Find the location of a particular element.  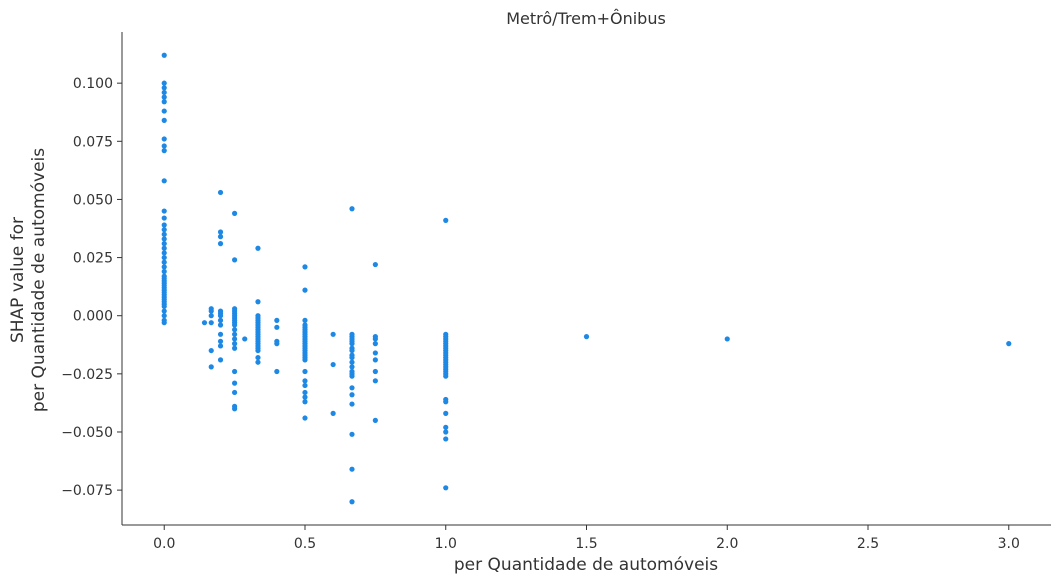

y-tick-label: −0.075 is located at coordinates (87, 491).